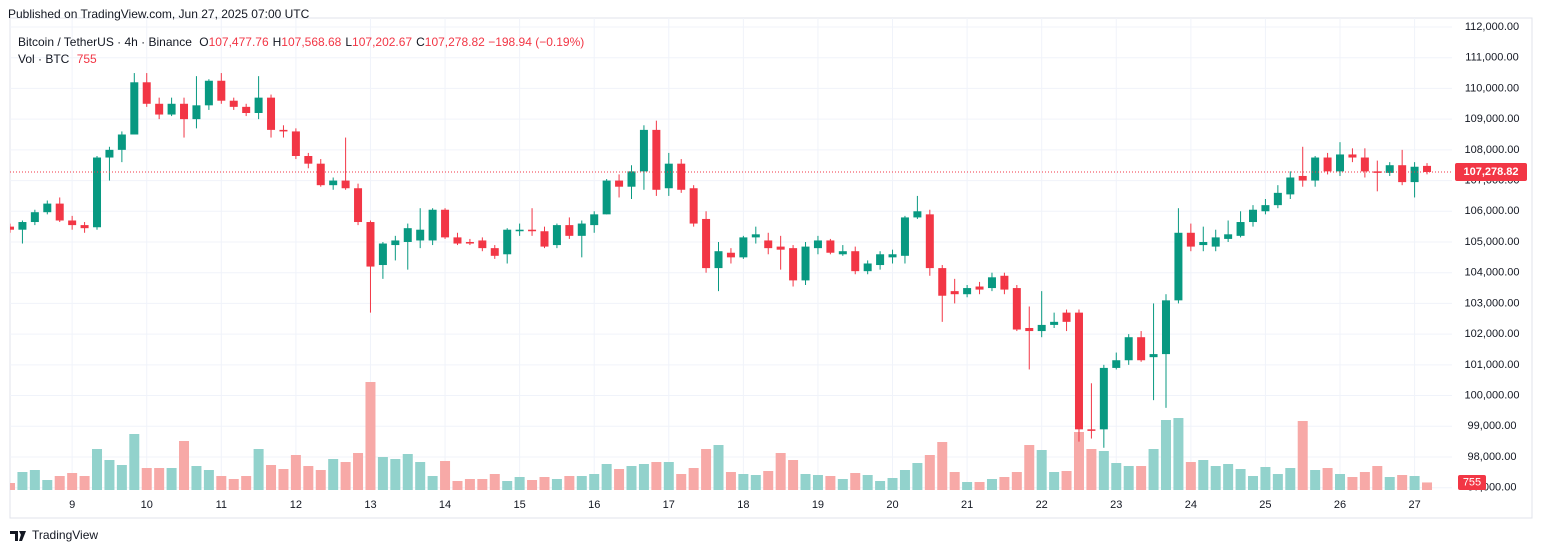 This screenshot has width=1542, height=553. What do you see at coordinates (743, 505) in the screenshot?
I see `x-tick-label: 18` at bounding box center [743, 505].